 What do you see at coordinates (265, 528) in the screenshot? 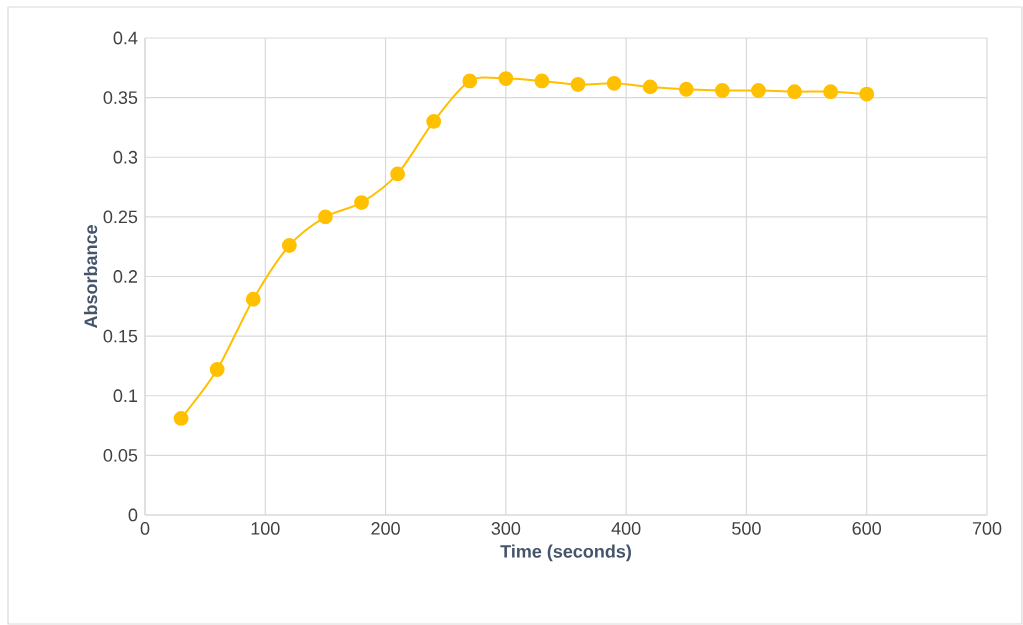
I see `x-tick-label: 100` at bounding box center [265, 528].